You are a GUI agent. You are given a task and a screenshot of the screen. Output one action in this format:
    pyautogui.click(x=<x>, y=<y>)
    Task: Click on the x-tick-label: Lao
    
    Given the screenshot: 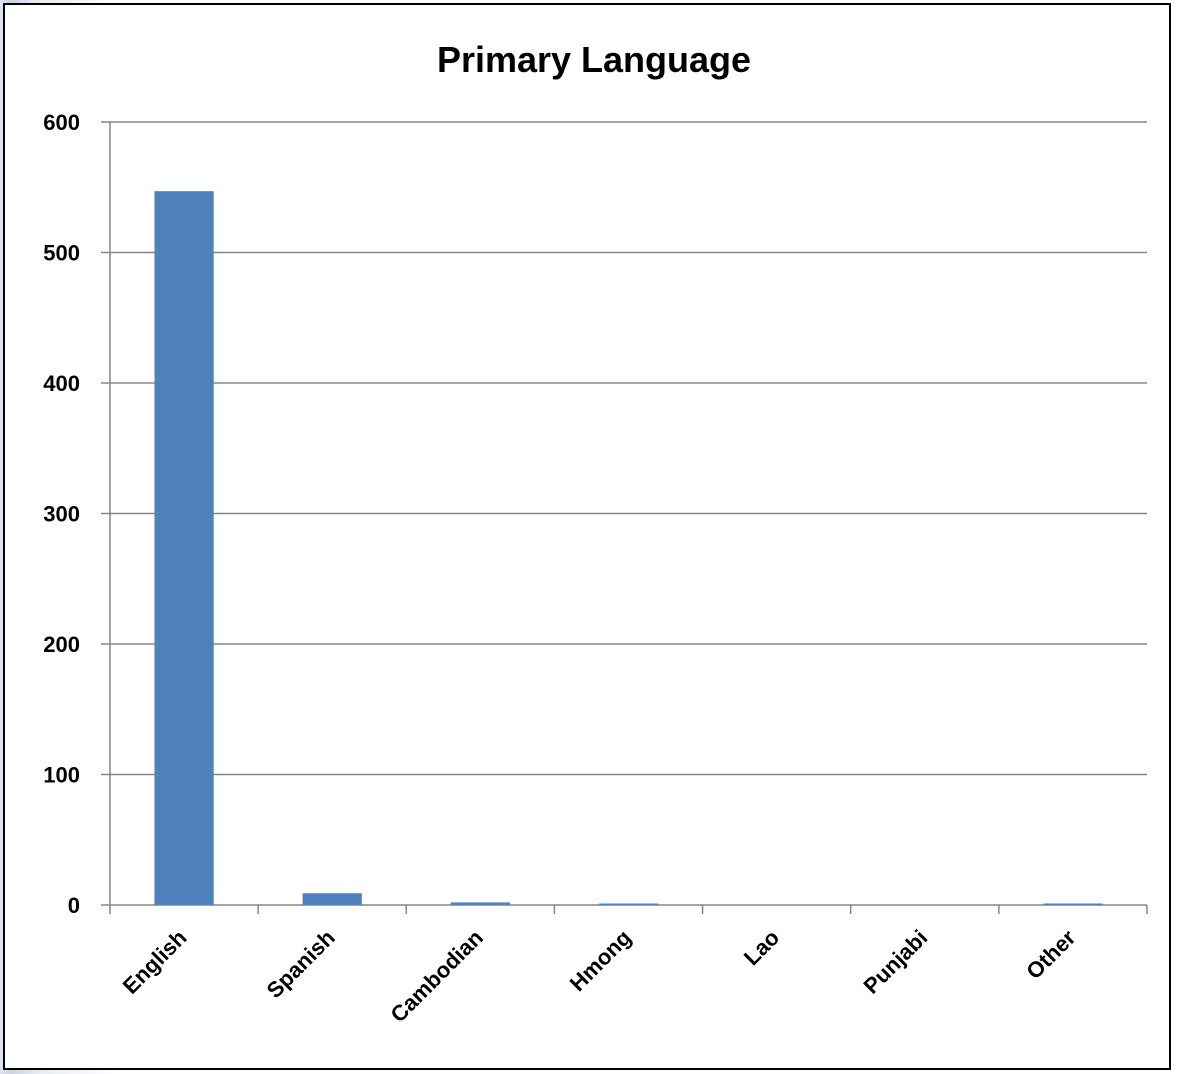 What is the action you would take?
    pyautogui.click(x=761, y=947)
    